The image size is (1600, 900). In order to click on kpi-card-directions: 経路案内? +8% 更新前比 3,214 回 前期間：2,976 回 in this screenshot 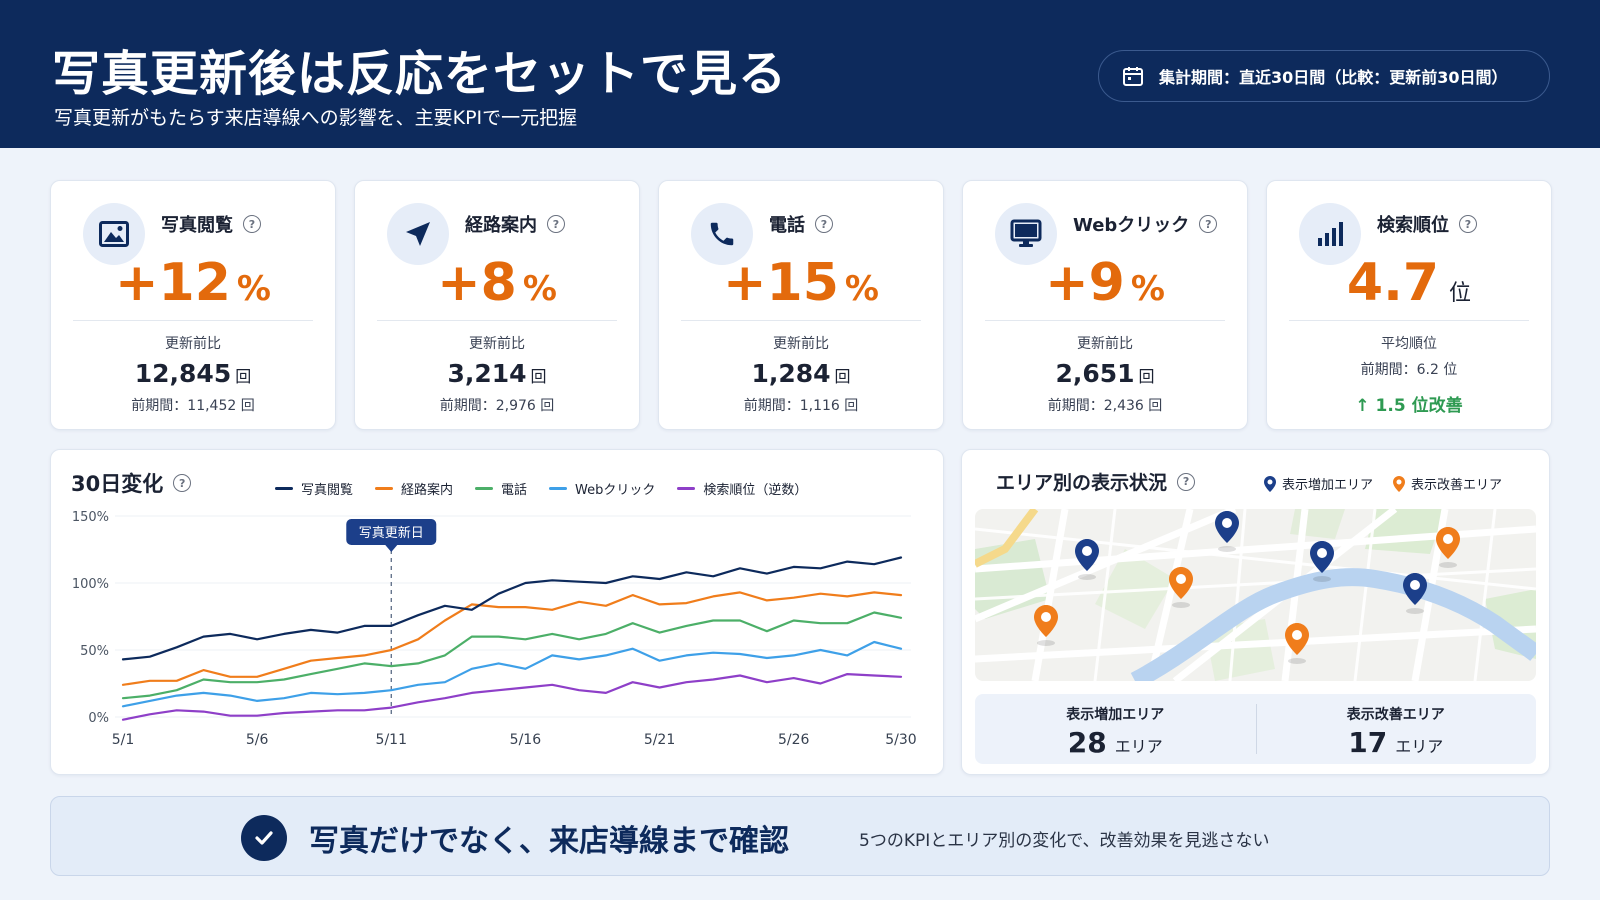, I will do `click(497, 305)`.